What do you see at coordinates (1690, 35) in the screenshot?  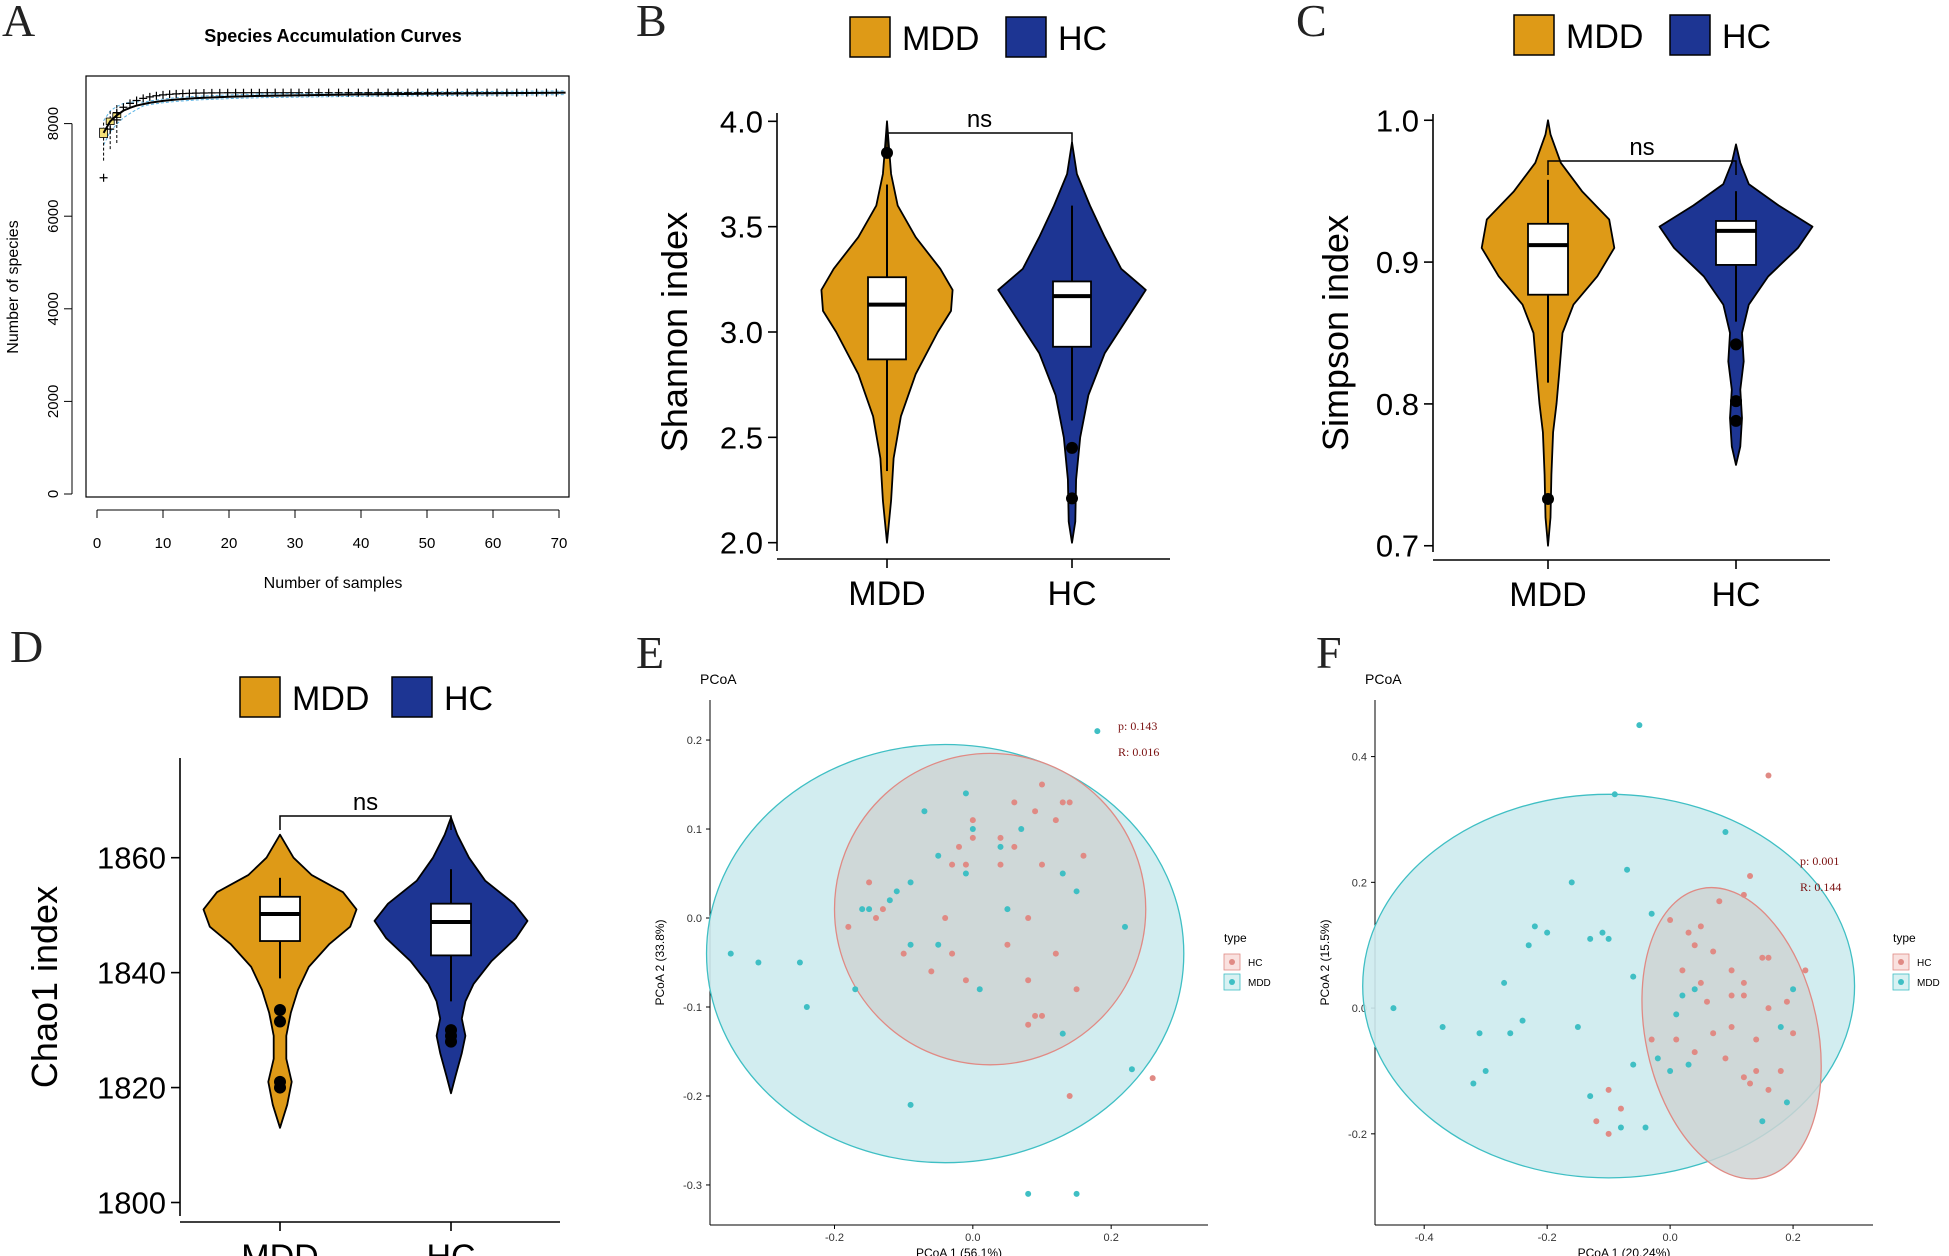 I see `legend-swatch-hc` at bounding box center [1690, 35].